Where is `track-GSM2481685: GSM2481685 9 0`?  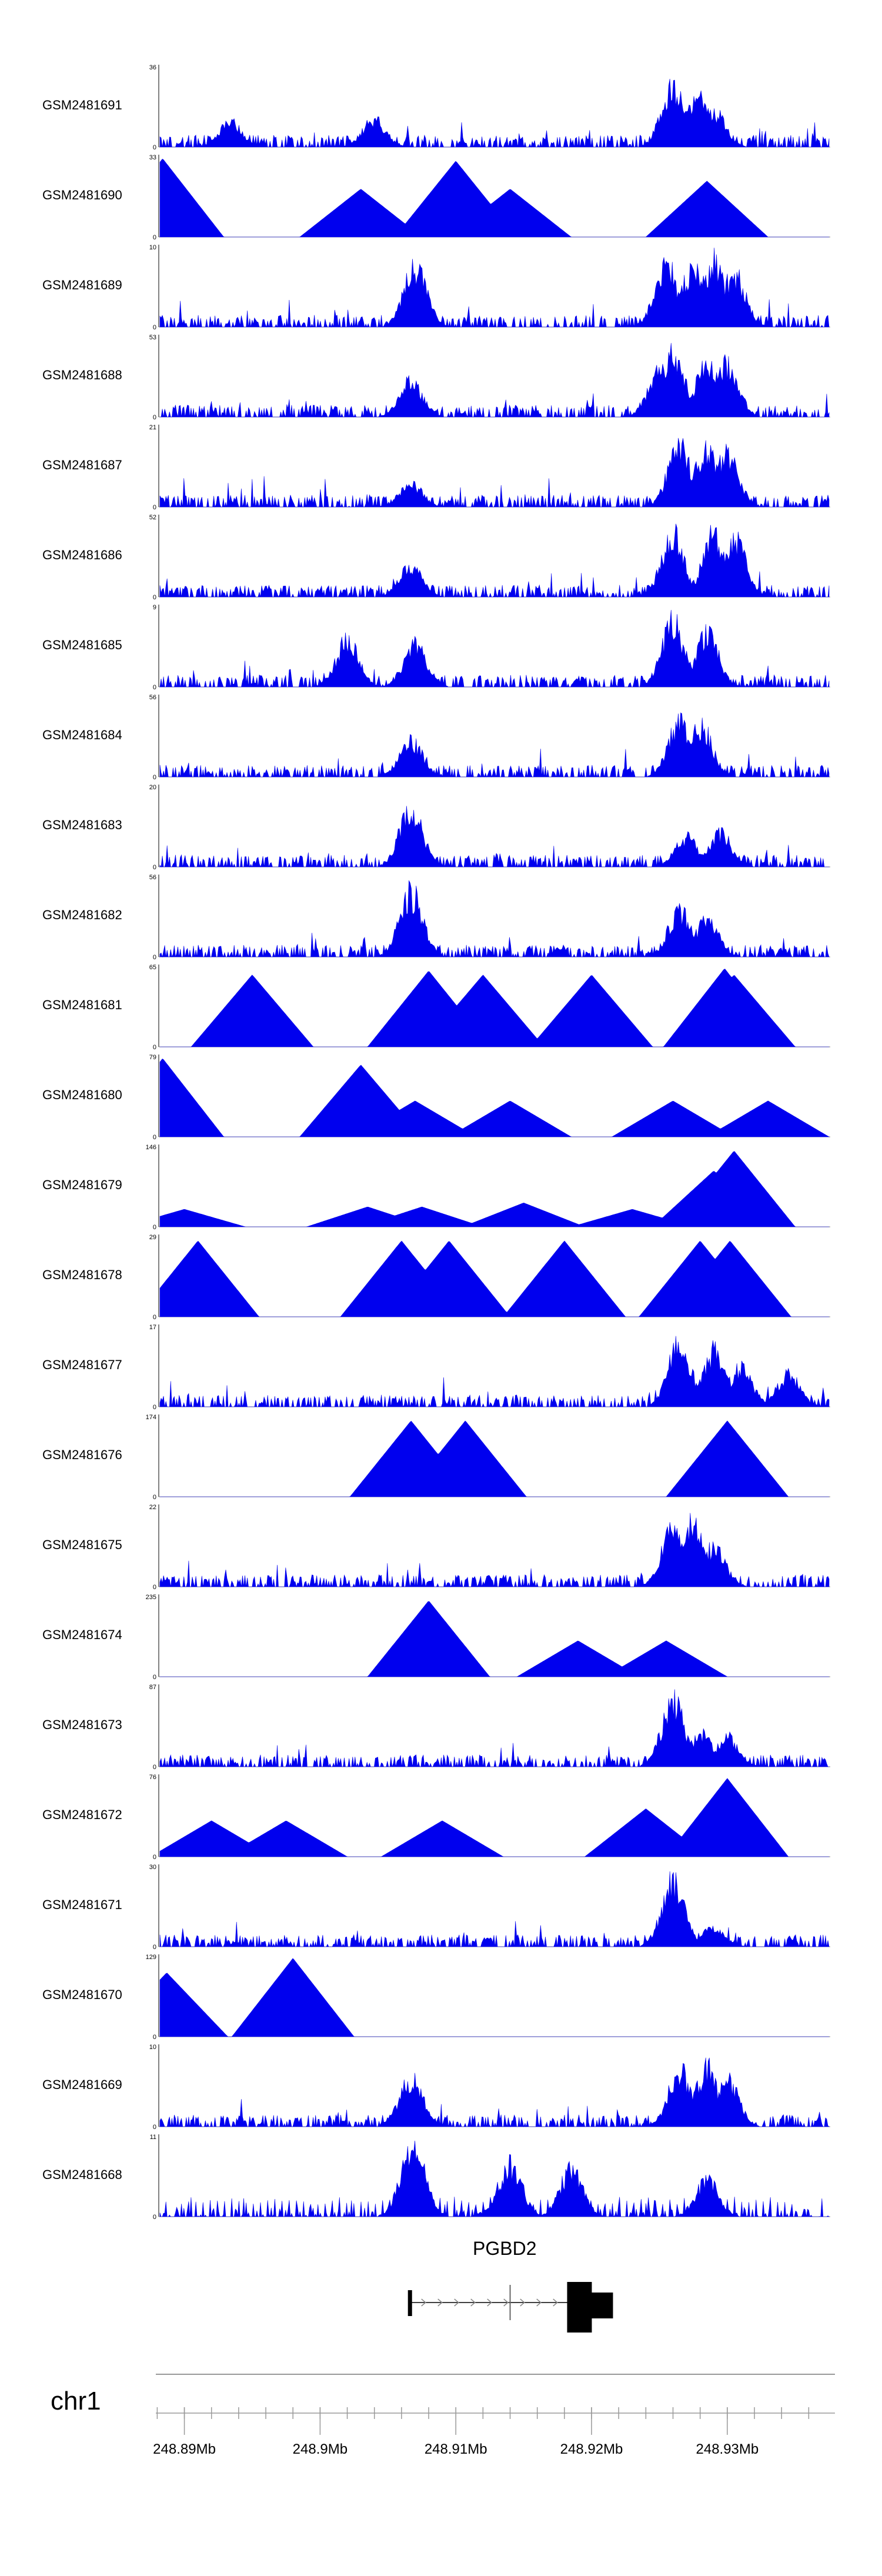 track-GSM2481685: GSM2481685 9 0 is located at coordinates (441, 647).